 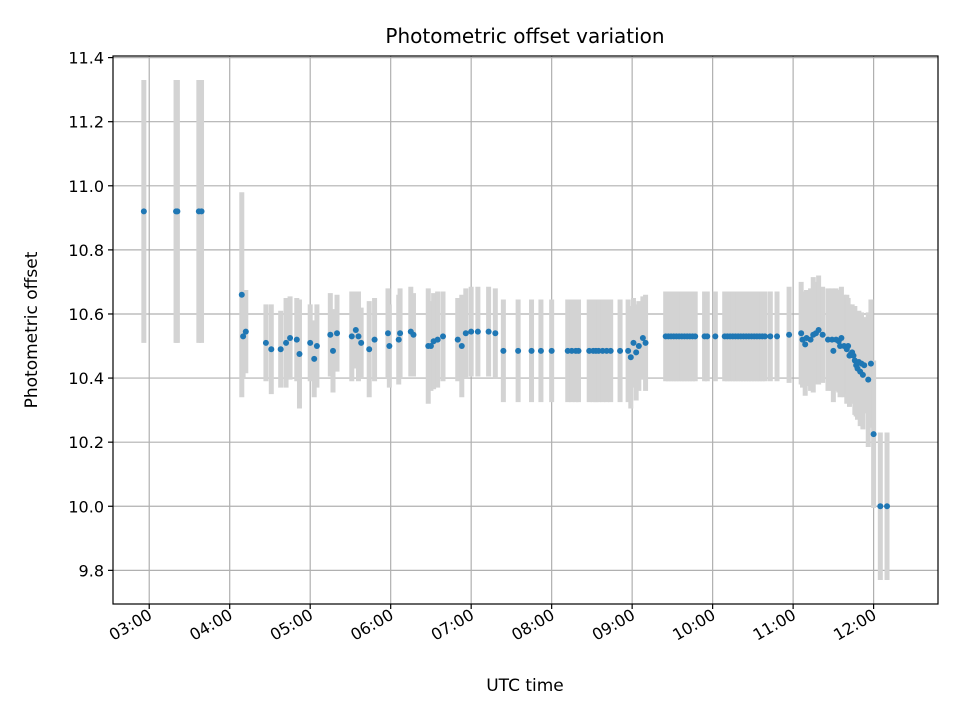 I want to click on y-axis-ticks: 9.8 10.0 10.2 10.4 10.6 10.8 11.0 11.2 11.4, so click(x=90, y=314).